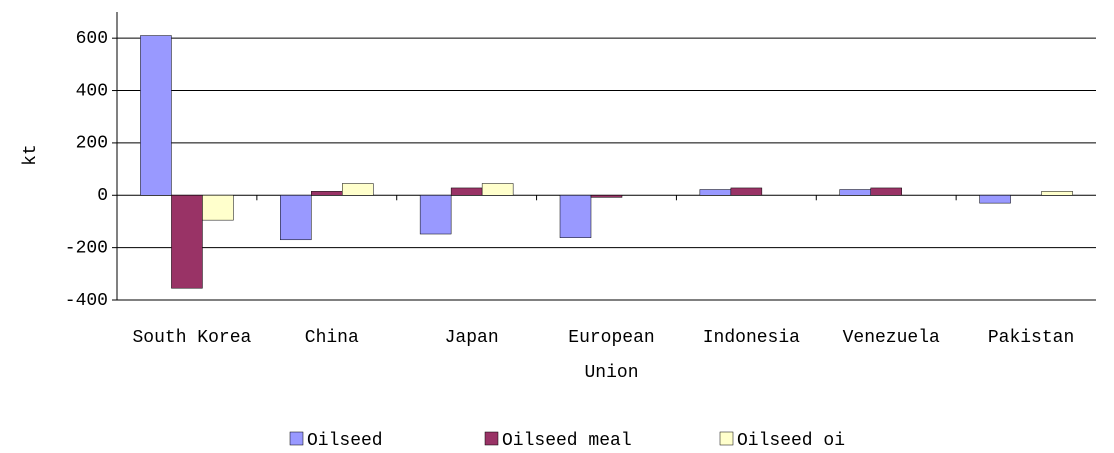 Image resolution: width=1114 pixels, height=453 pixels. Describe the element at coordinates (92, 144) in the screenshot. I see `y-tick-label: 200` at that location.